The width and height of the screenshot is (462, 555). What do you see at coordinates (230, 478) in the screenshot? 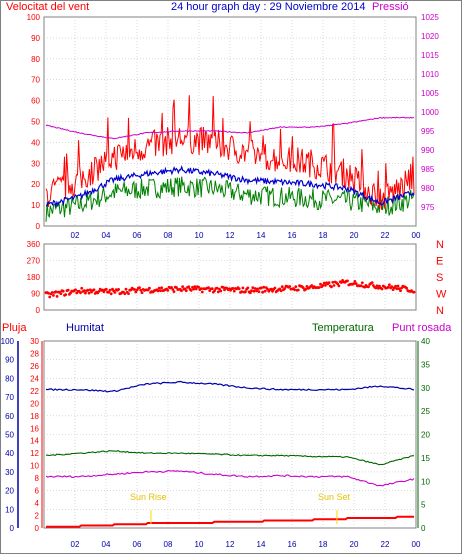
I see `dewpoint-series` at bounding box center [230, 478].